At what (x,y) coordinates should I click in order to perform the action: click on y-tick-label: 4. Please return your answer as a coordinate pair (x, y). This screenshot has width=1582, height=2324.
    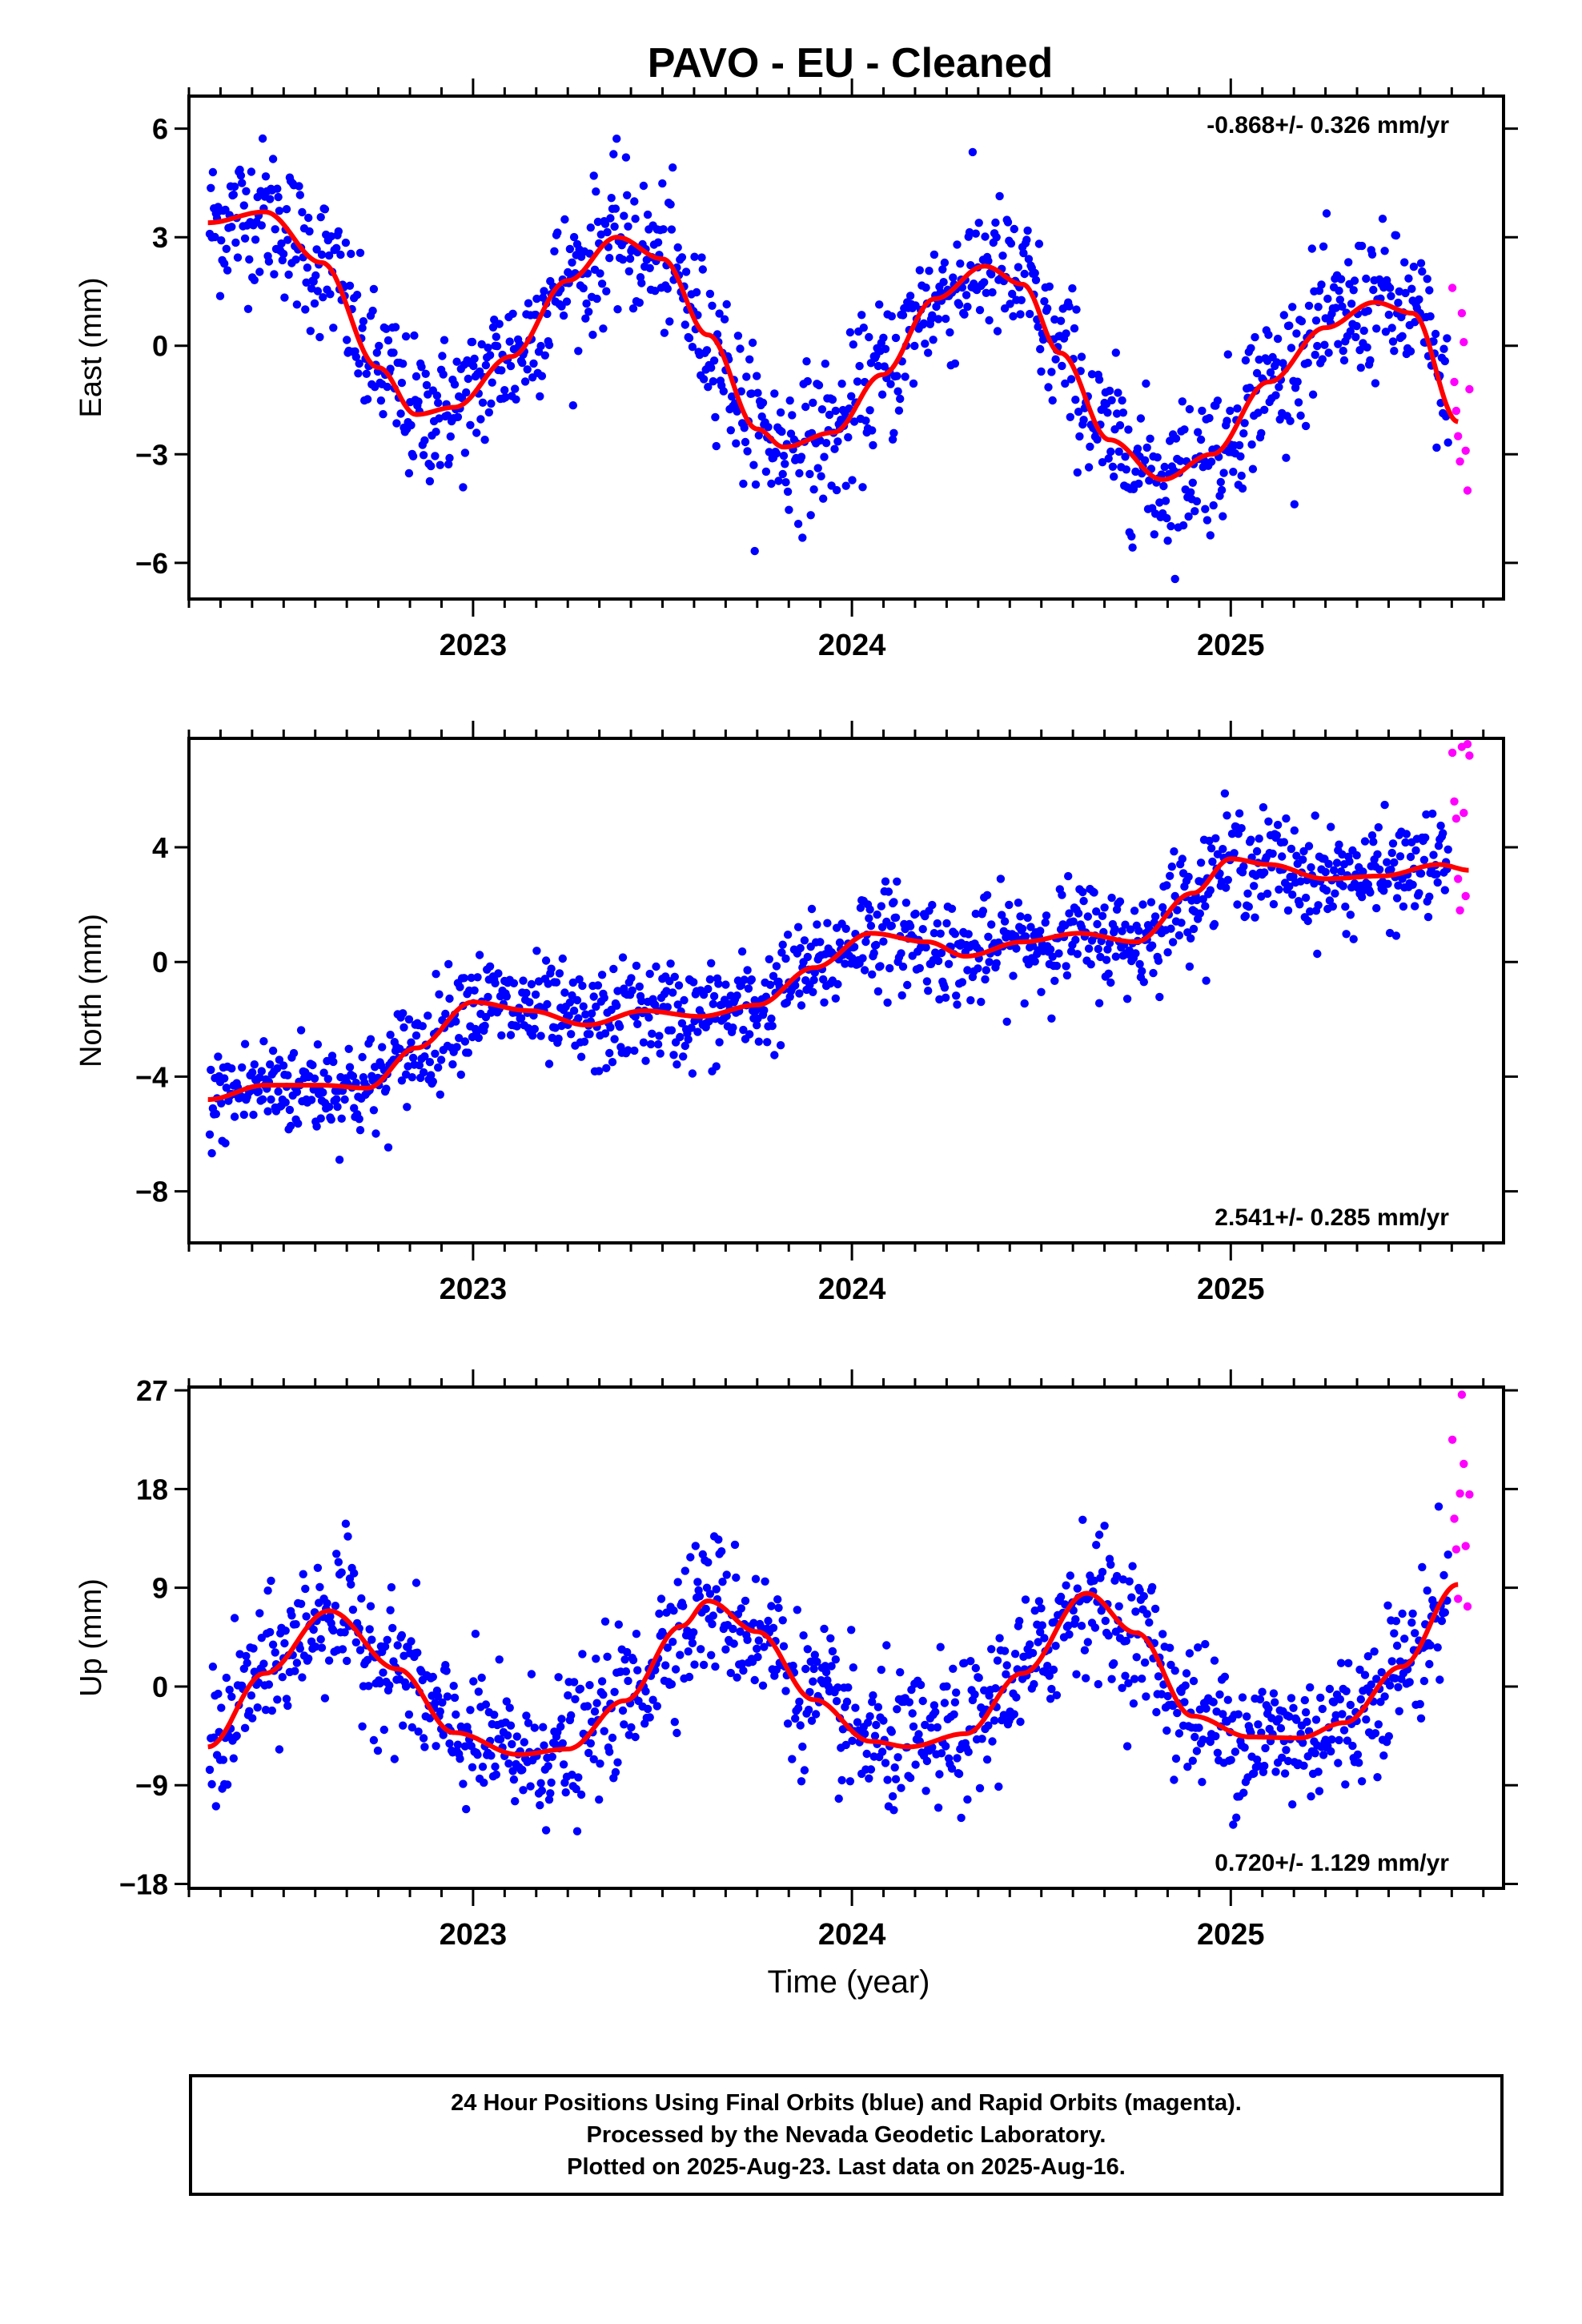
    Looking at the image, I should click on (160, 847).